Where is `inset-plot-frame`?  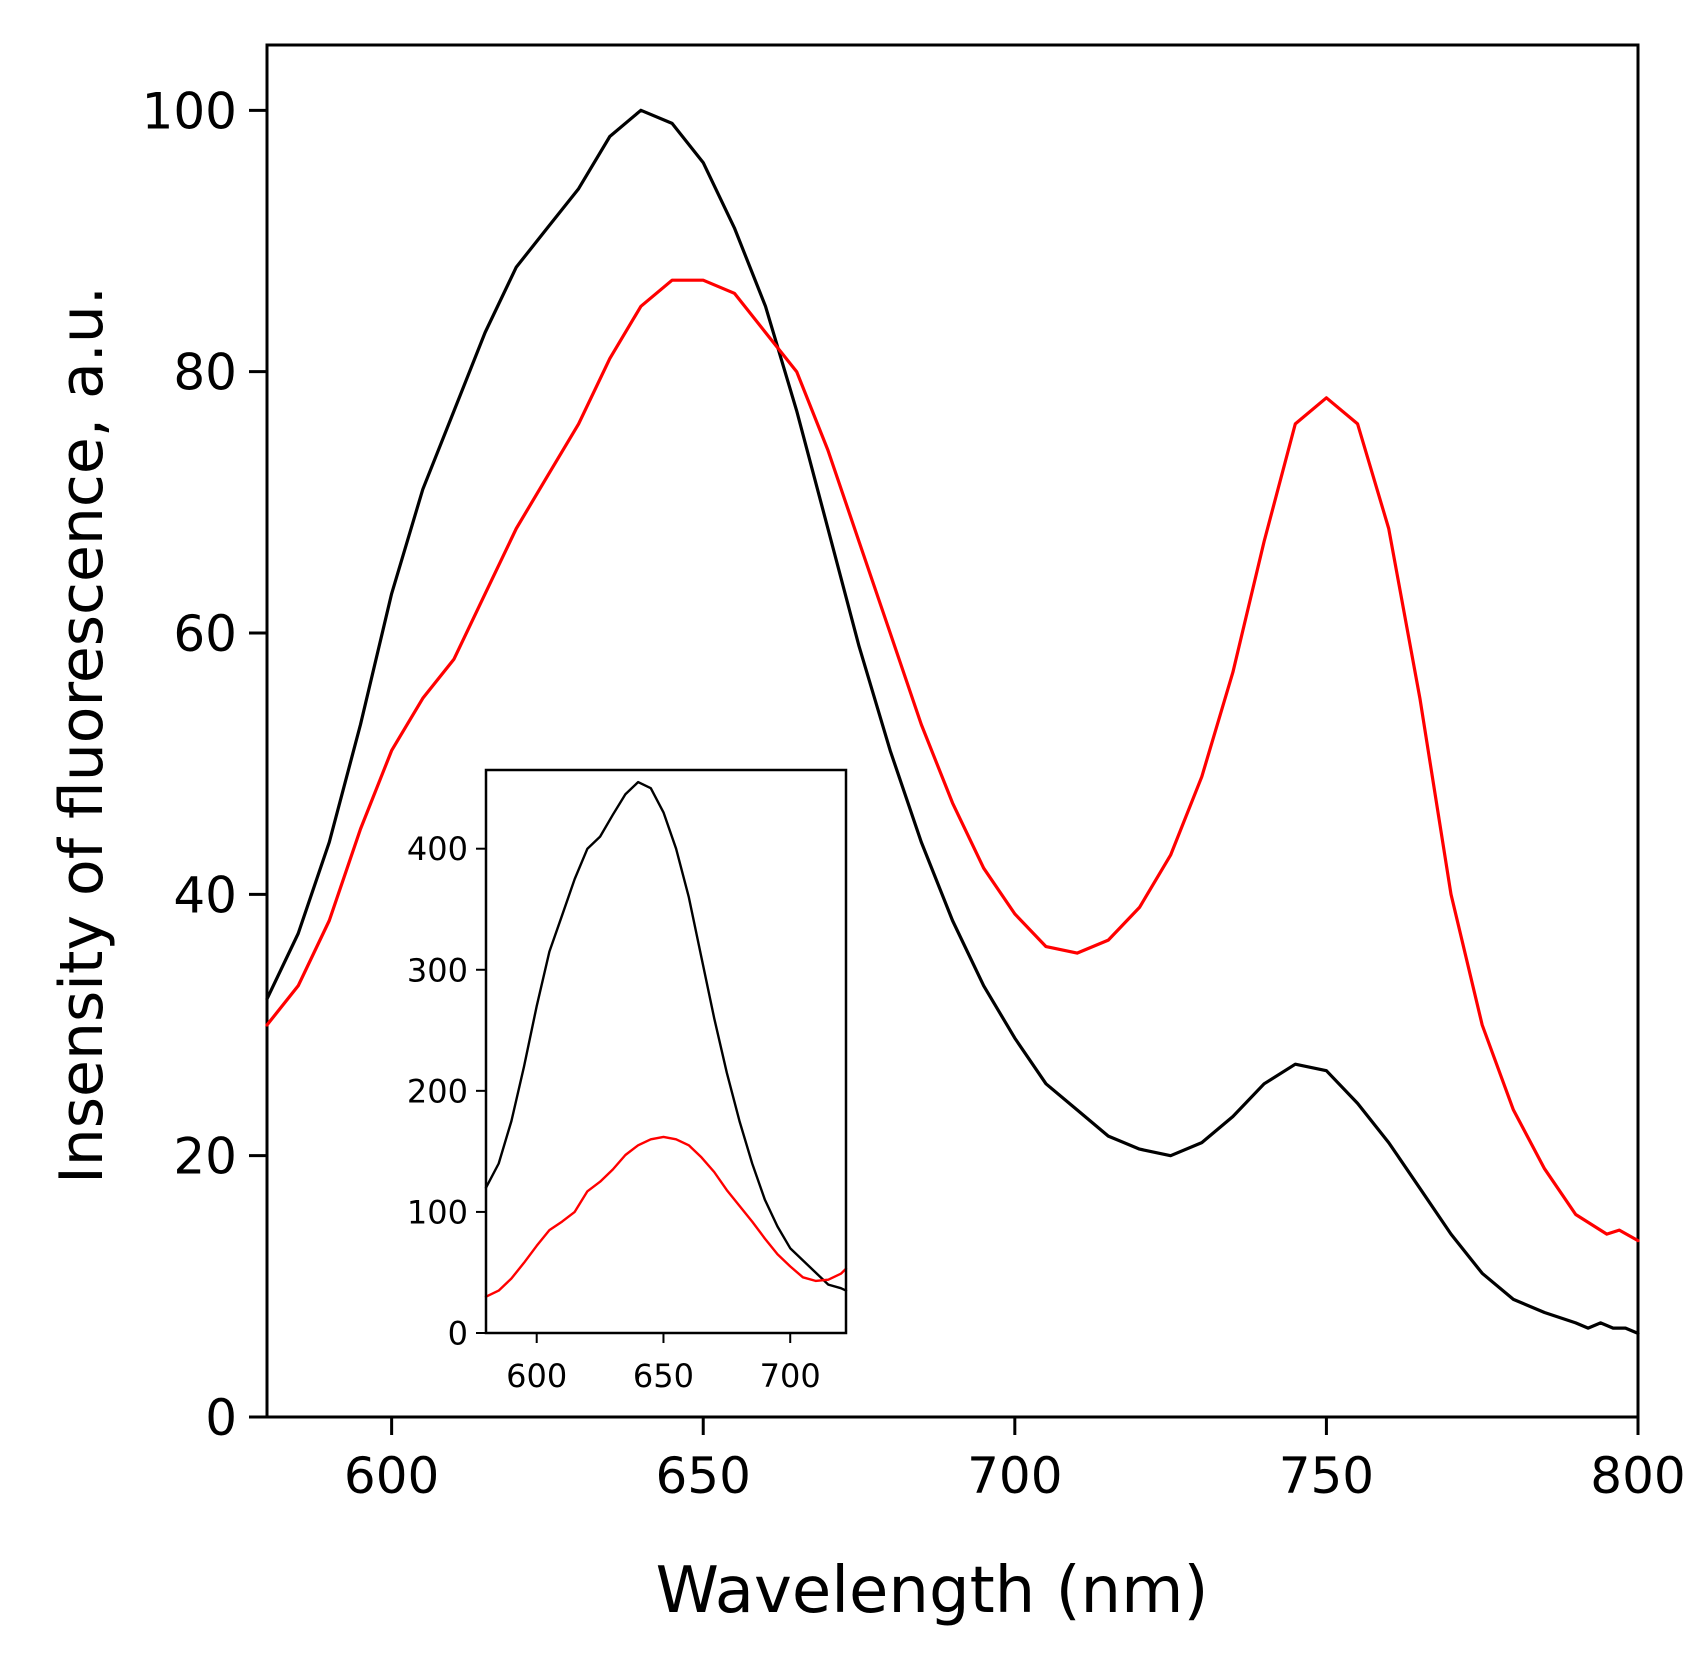 inset-plot-frame is located at coordinates (666, 1051).